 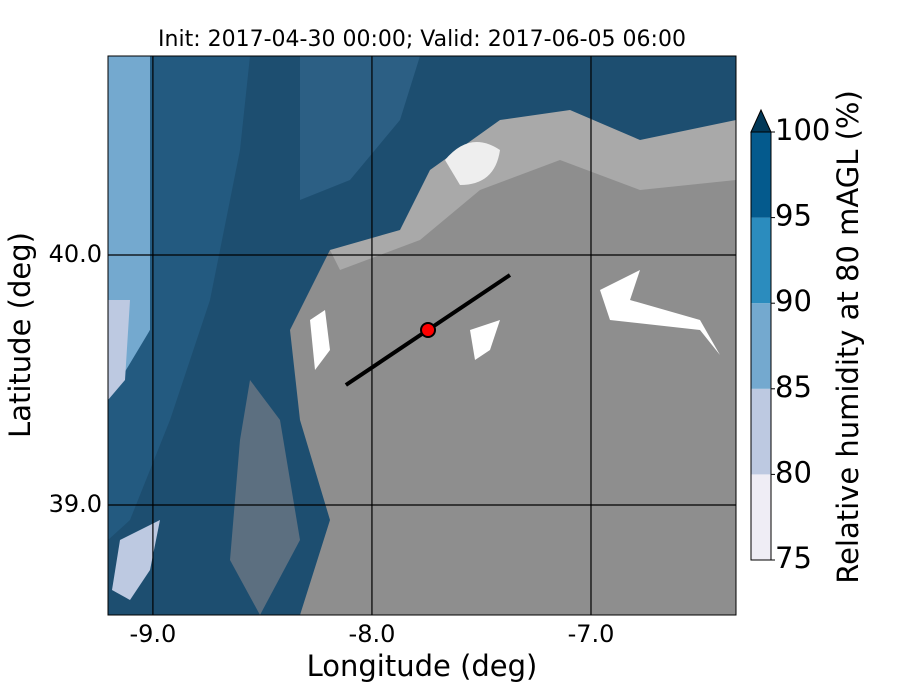 I want to click on x-axis-label: Longitude (deg), so click(x=422, y=666).